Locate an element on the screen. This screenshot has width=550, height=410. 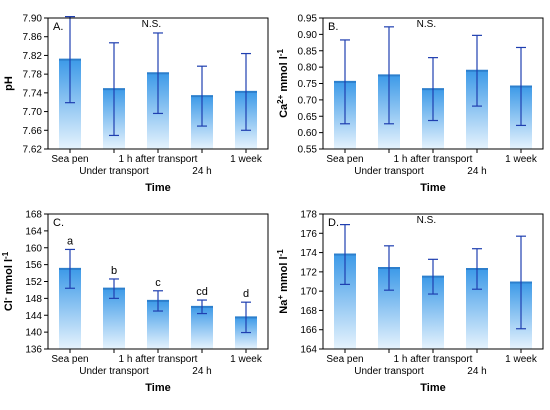
y-tick-label: 0.75 is located at coordinates (308, 84).